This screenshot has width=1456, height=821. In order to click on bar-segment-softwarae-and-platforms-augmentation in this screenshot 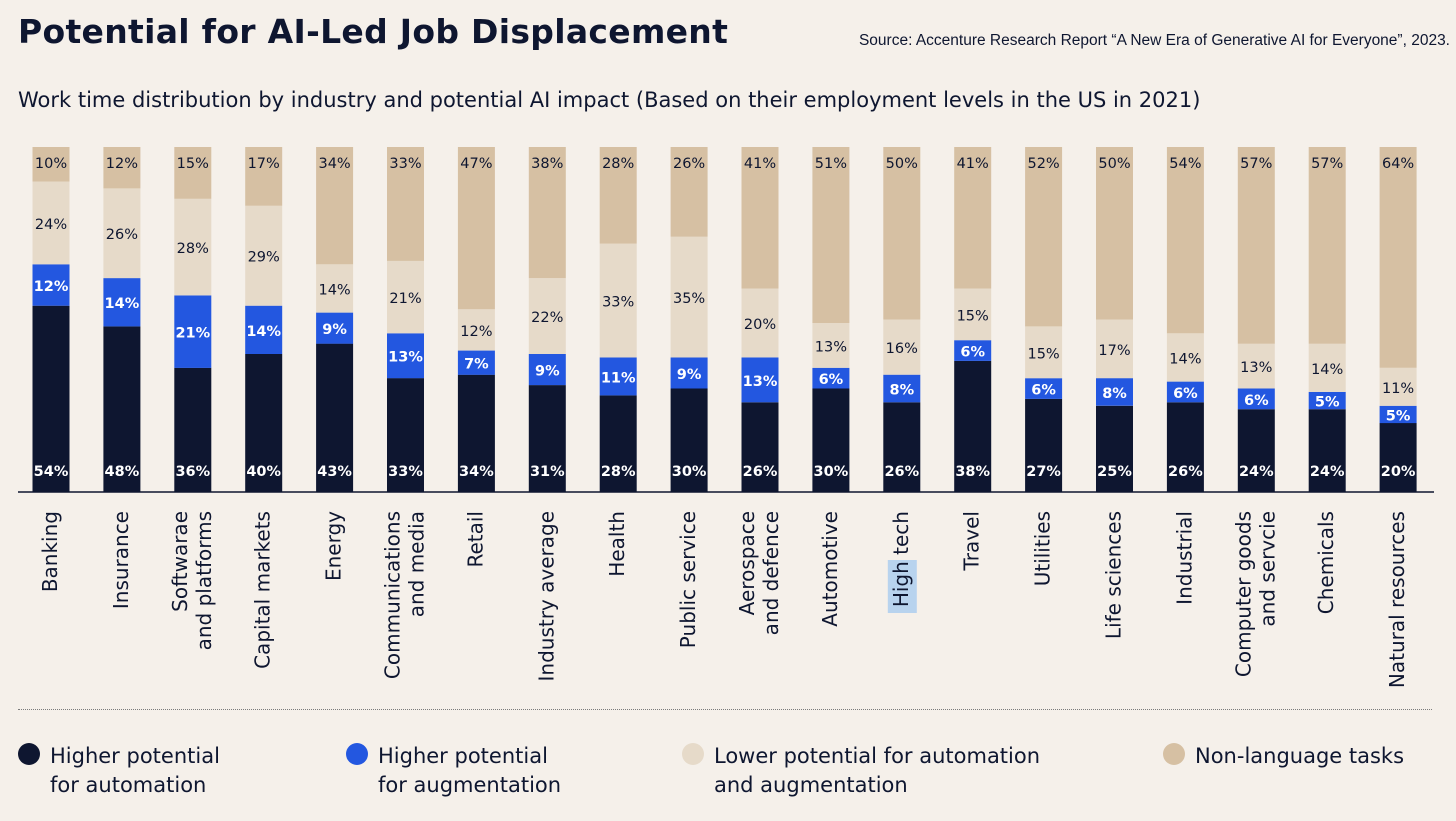, I will do `click(193, 331)`.